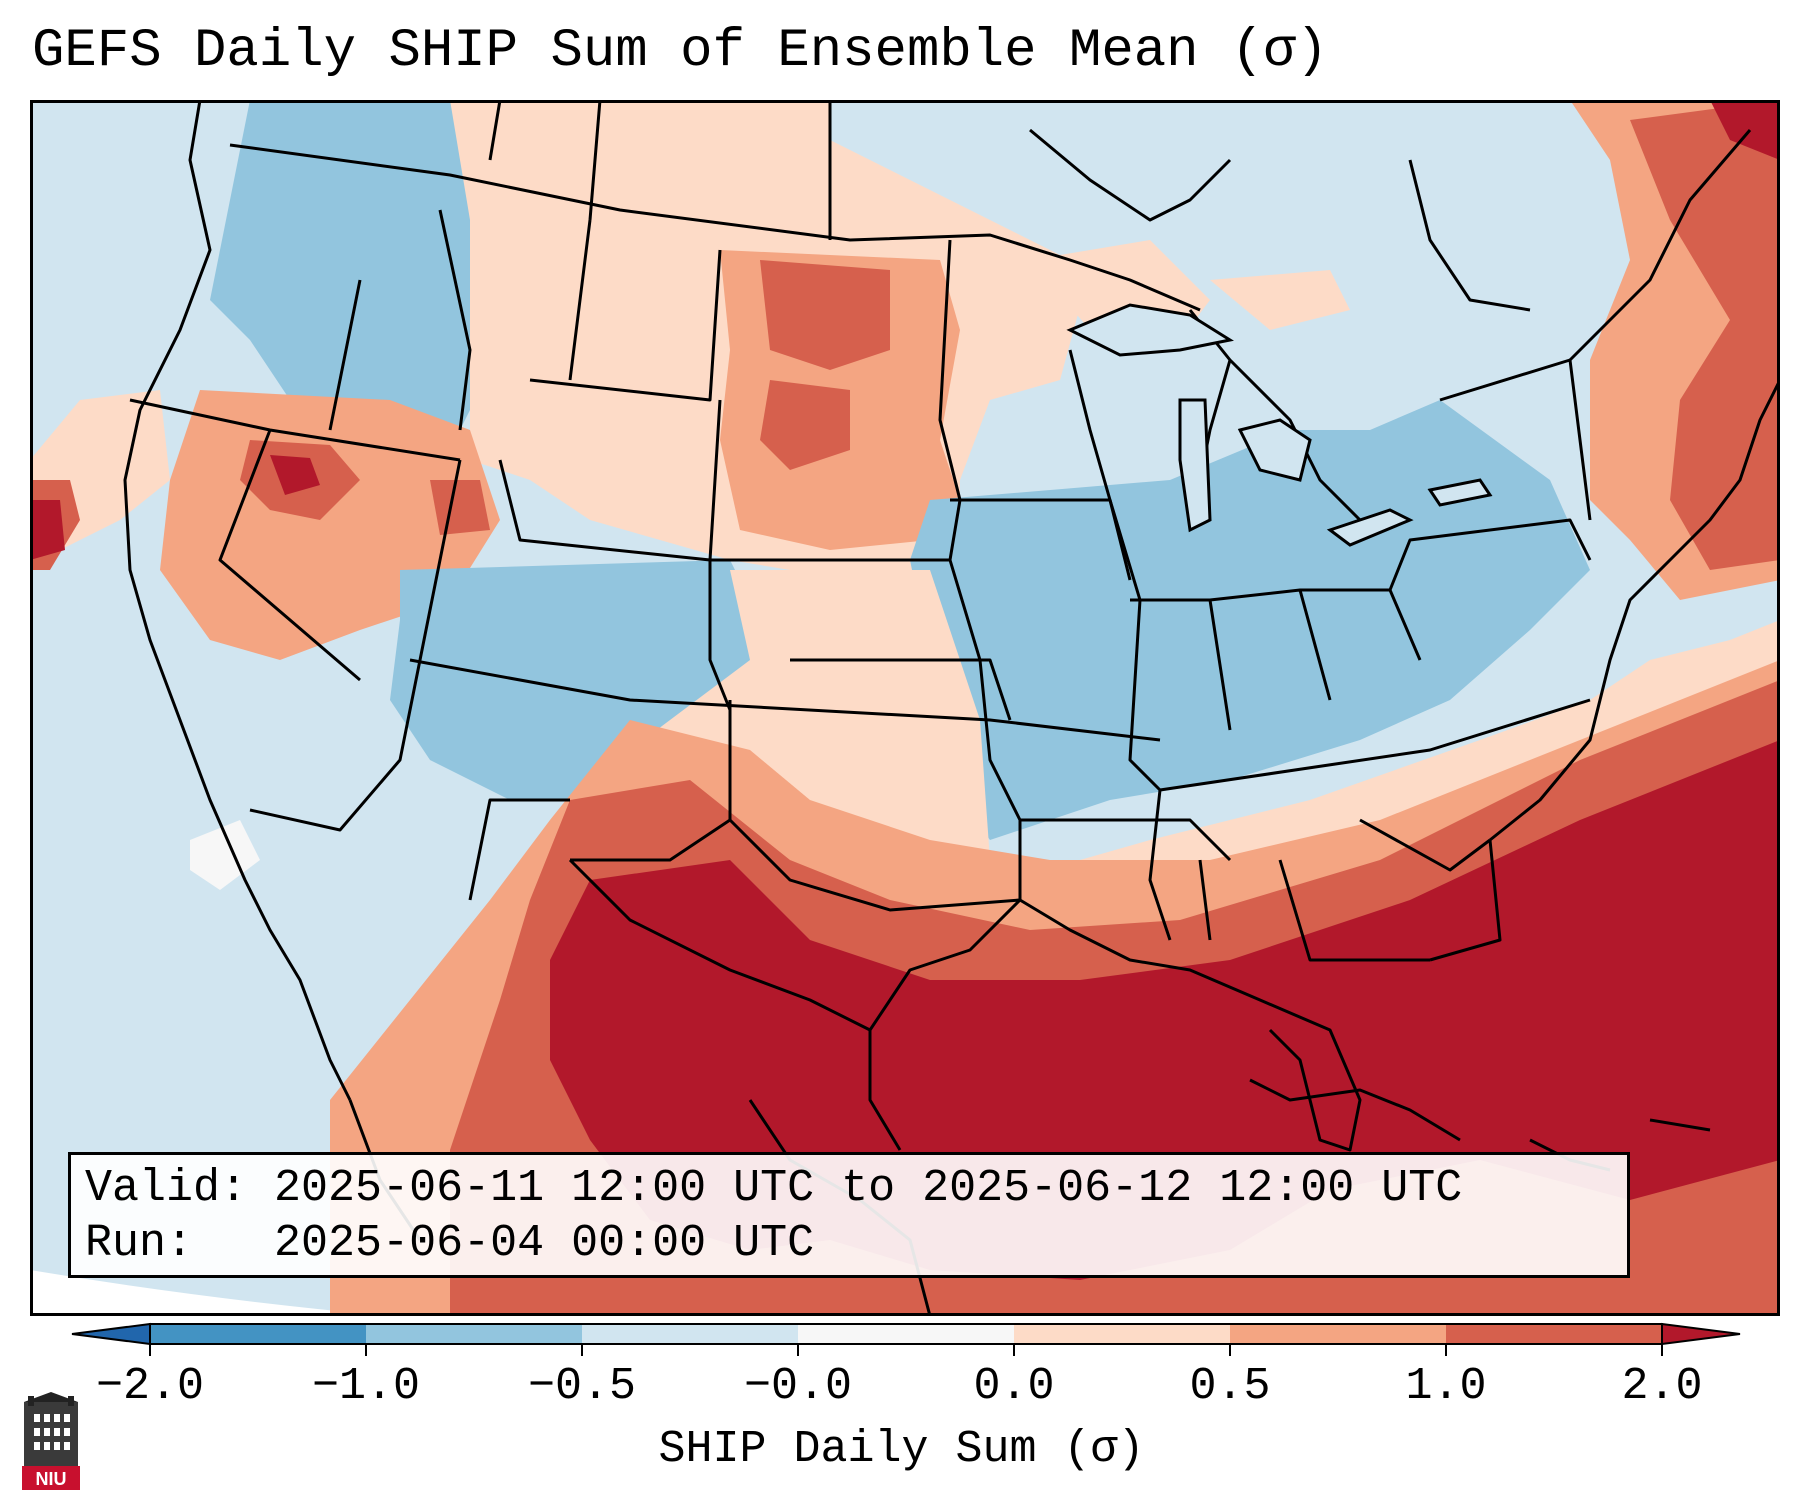  I want to click on region-northeast-red, so click(1705, 335).